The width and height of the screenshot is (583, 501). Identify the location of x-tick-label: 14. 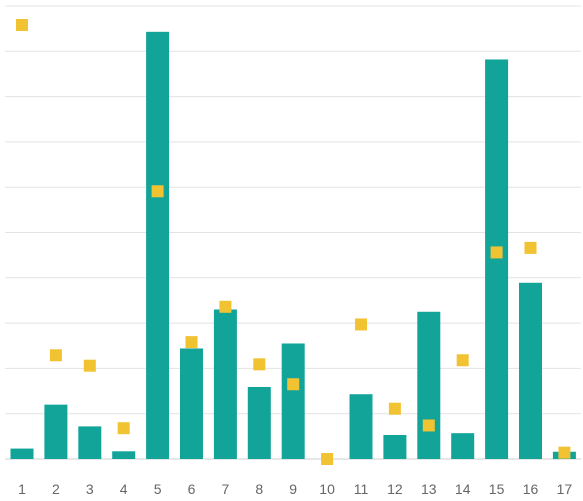
(463, 489).